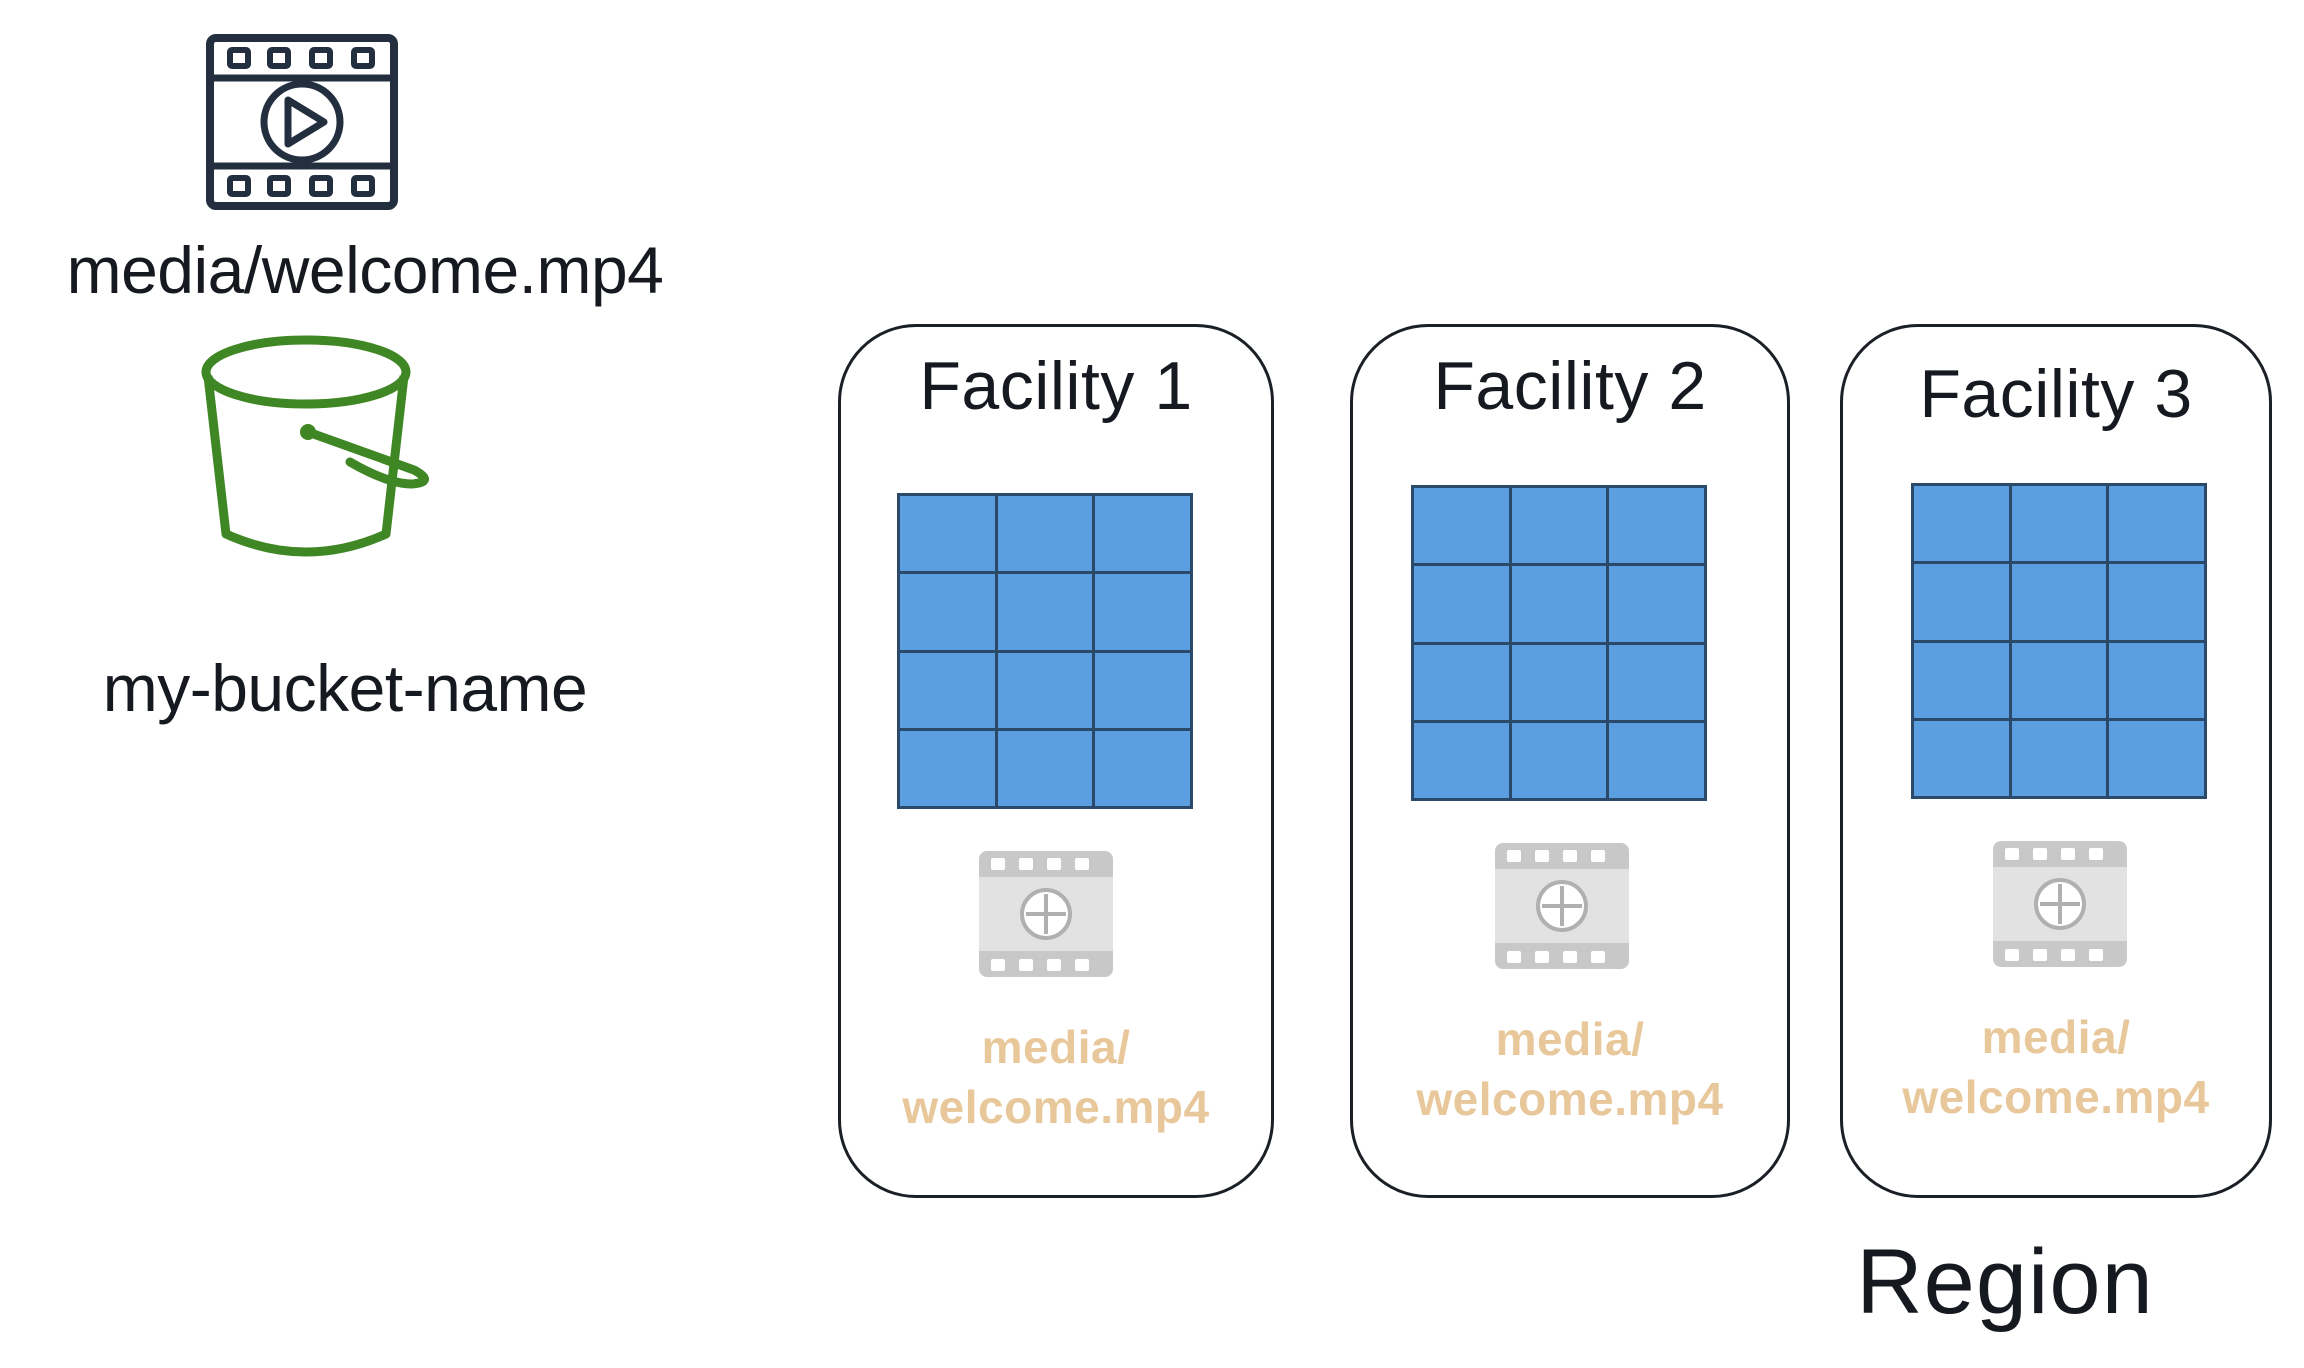 The height and width of the screenshot is (1368, 2304). What do you see at coordinates (2056, 394) in the screenshot?
I see `facility-title: Facility 3` at bounding box center [2056, 394].